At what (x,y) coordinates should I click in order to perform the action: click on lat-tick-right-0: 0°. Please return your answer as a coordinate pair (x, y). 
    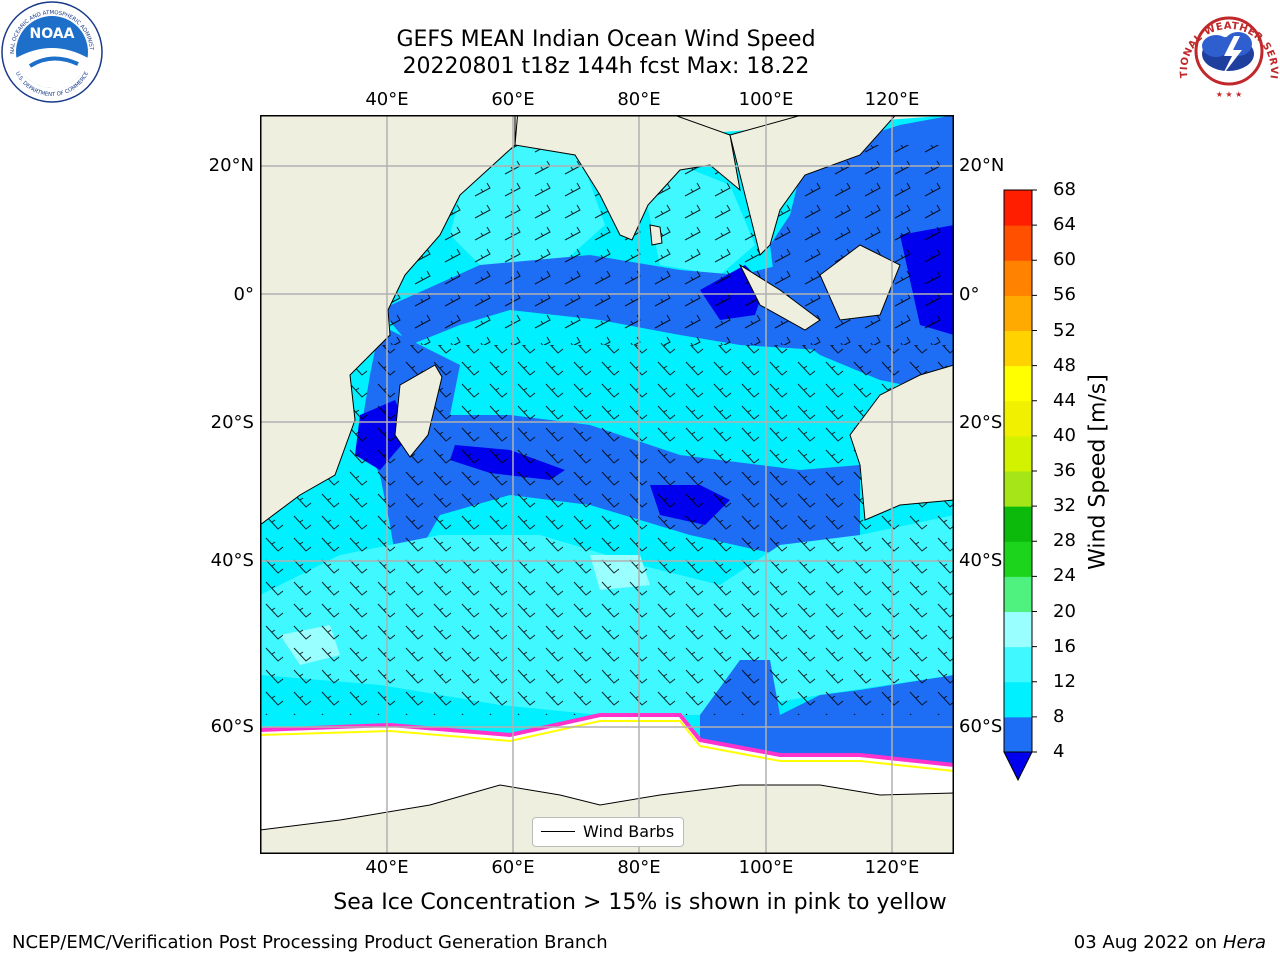
    Looking at the image, I should click on (969, 294).